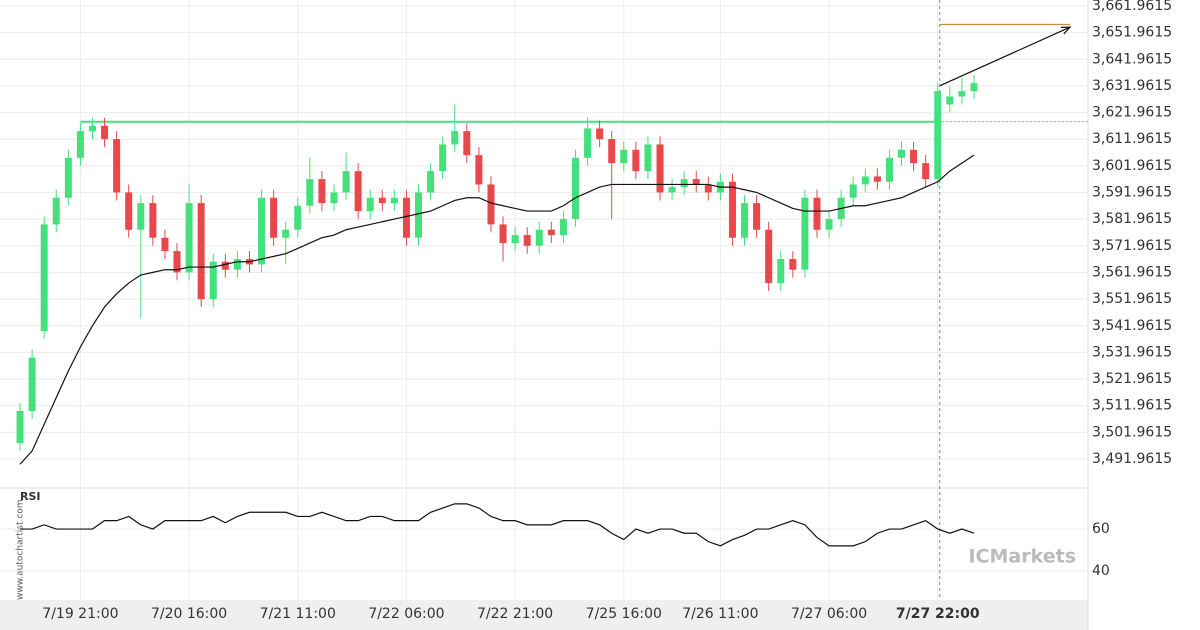 The width and height of the screenshot is (1200, 630). Describe the element at coordinates (1132, 166) in the screenshot. I see `y-tick-label: 3,601.9615` at that location.